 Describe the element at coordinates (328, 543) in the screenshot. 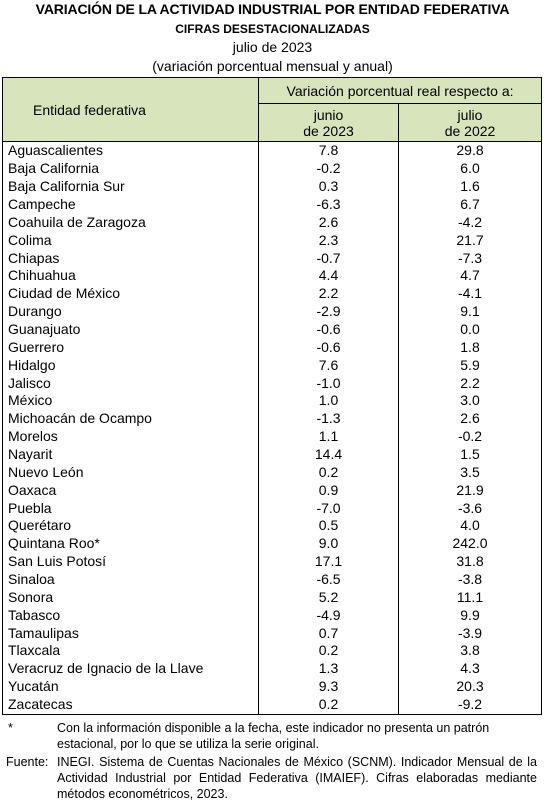

I see `value-cell: 9.0` at that location.